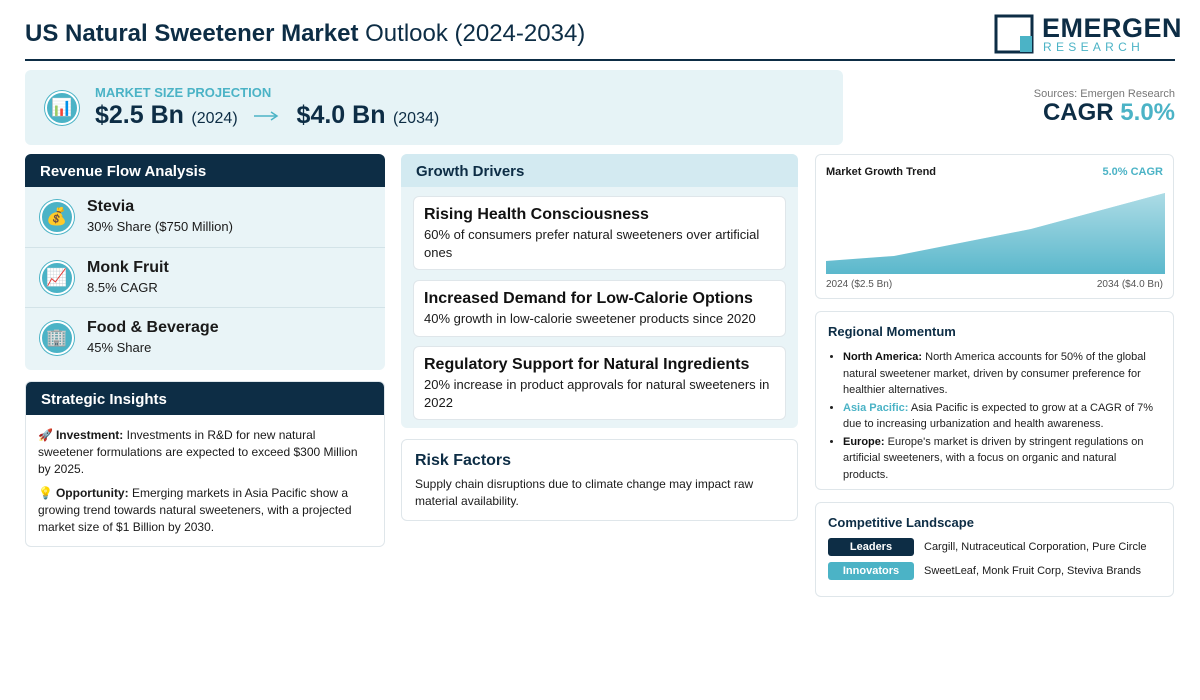 The image size is (1200, 700). What do you see at coordinates (416, 118) in the screenshot?
I see `end-year: (2034)` at bounding box center [416, 118].